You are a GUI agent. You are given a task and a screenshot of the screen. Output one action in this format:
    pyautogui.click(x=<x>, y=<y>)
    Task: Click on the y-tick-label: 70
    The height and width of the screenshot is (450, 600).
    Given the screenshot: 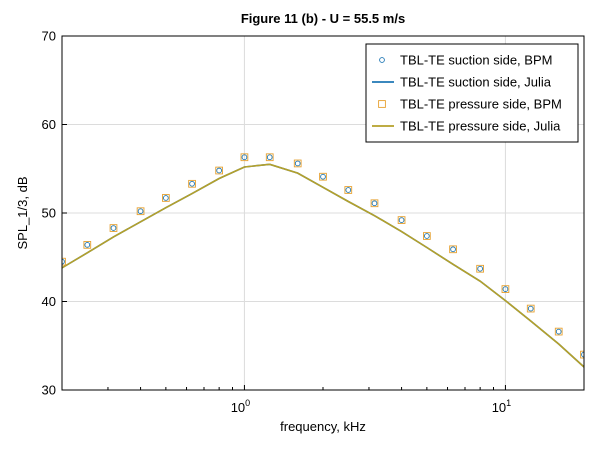 What is the action you would take?
    pyautogui.click(x=49, y=36)
    